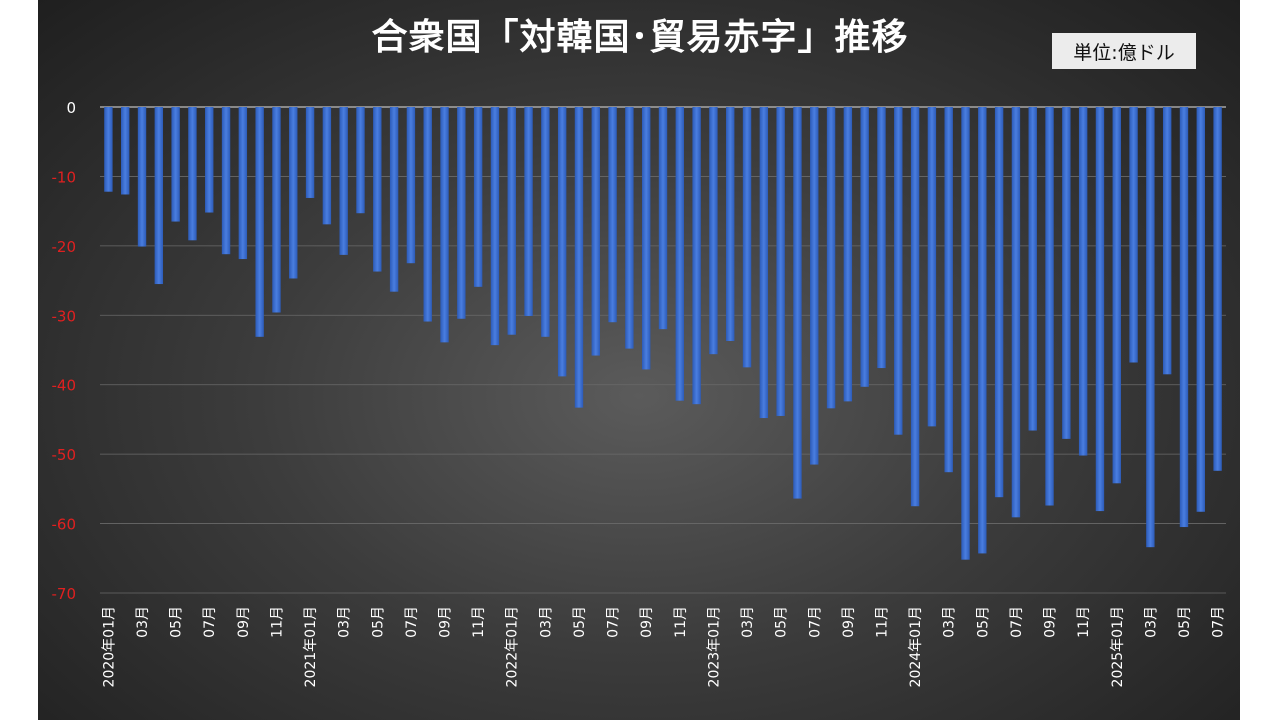 The width and height of the screenshot is (1280, 720). Describe the element at coordinates (513, 646) in the screenshot. I see `x-tick-label: 2022年01月` at that location.